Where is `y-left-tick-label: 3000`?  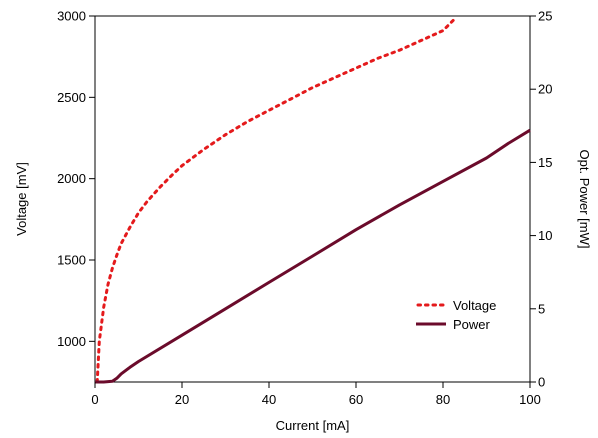 y-left-tick-label: 3000 is located at coordinates (71, 16).